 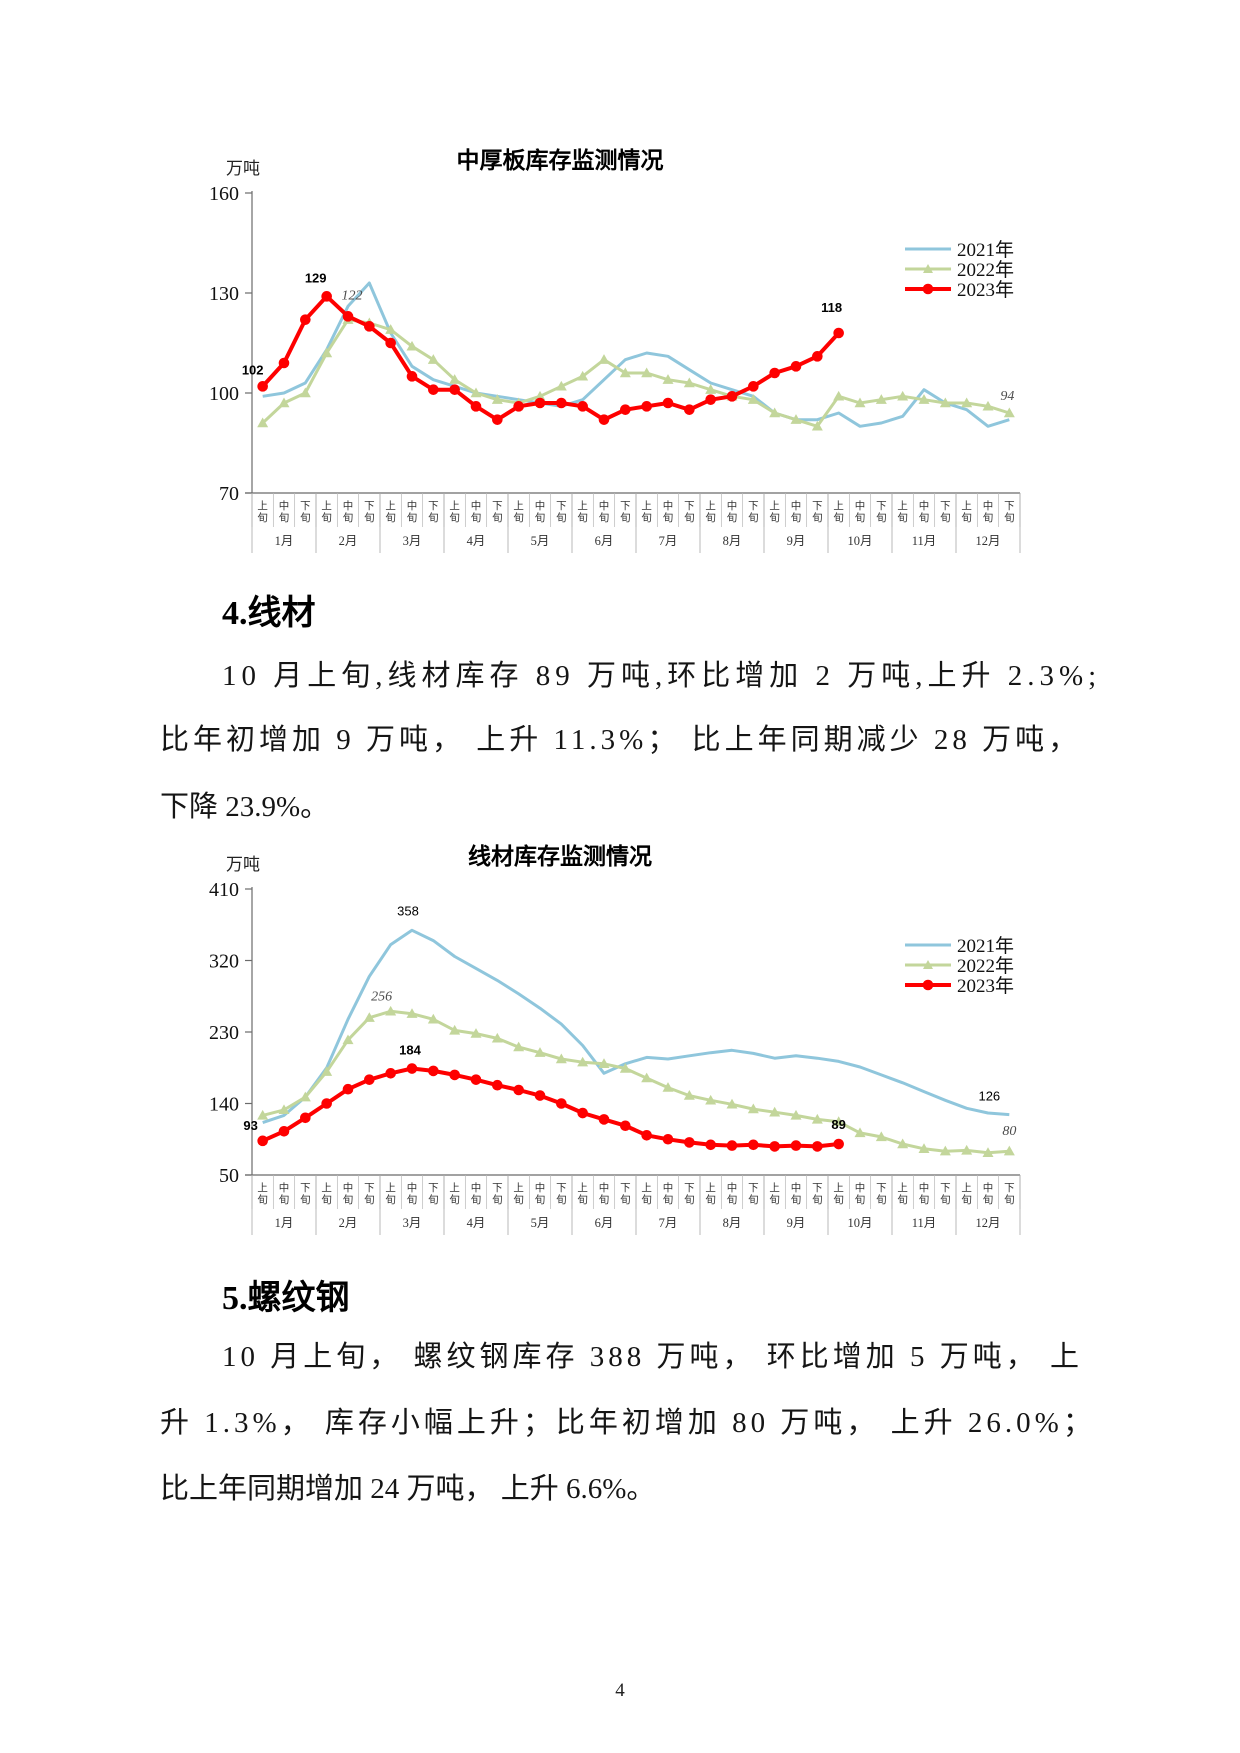 What do you see at coordinates (316, 277) in the screenshot?
I see `data-point-label: 129` at bounding box center [316, 277].